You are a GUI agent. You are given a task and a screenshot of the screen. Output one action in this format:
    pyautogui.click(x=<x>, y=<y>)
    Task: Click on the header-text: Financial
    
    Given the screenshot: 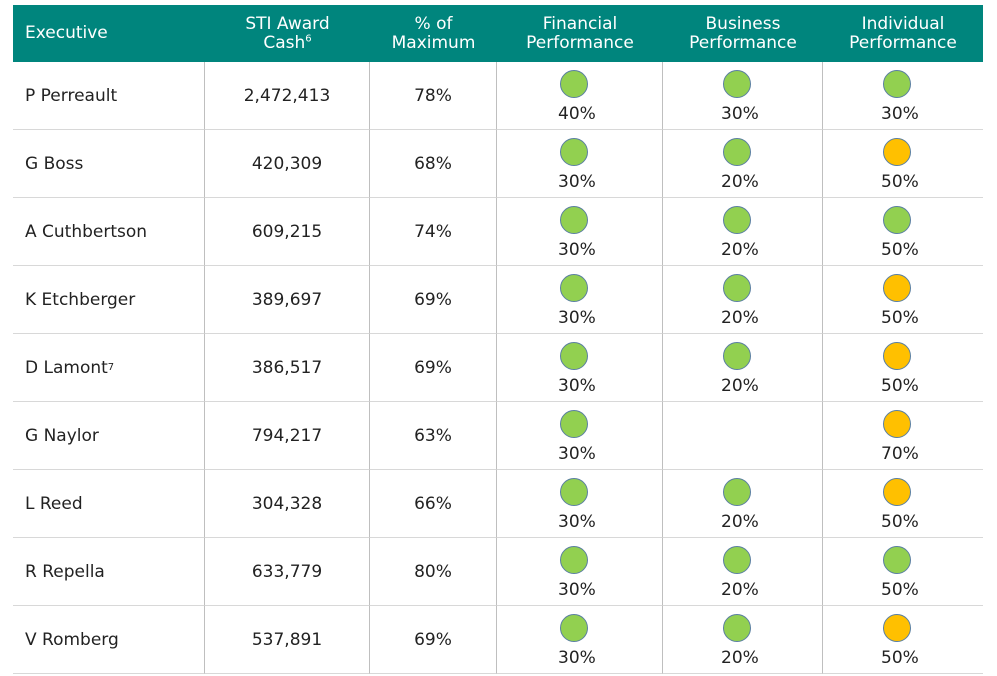 What is the action you would take?
    pyautogui.click(x=580, y=23)
    